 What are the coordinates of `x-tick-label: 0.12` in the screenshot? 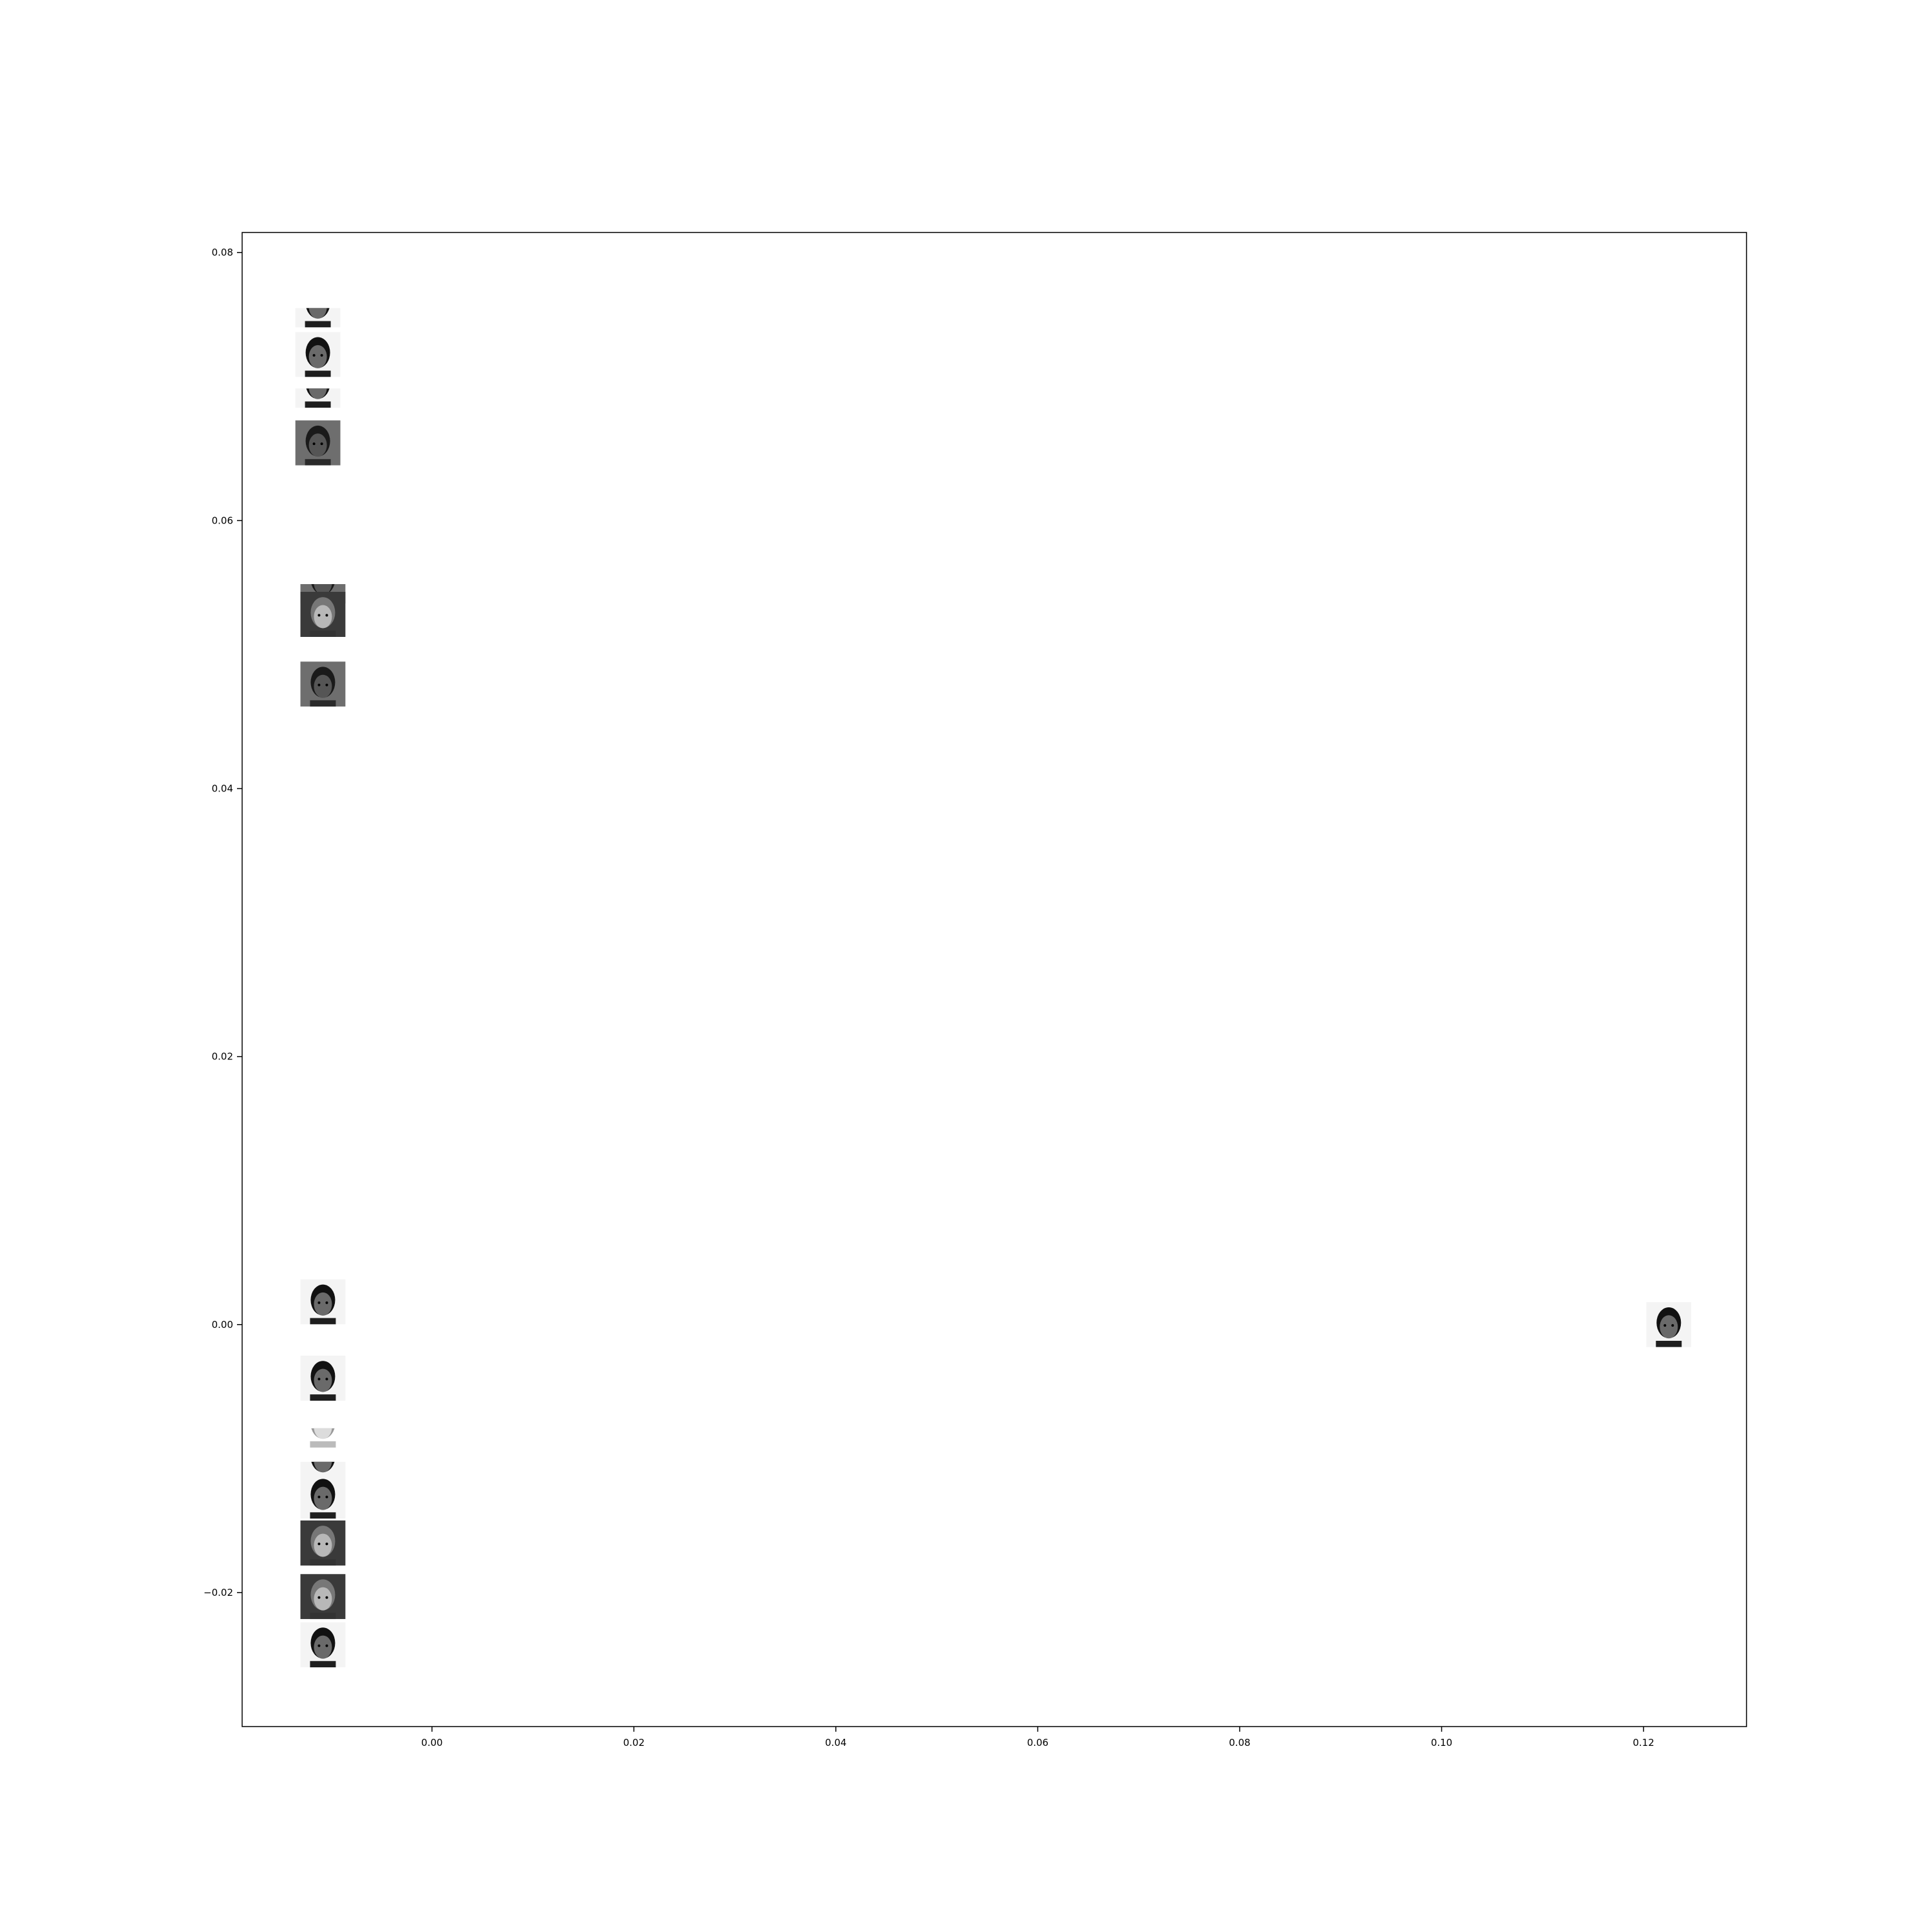 It's located at (1643, 1742).